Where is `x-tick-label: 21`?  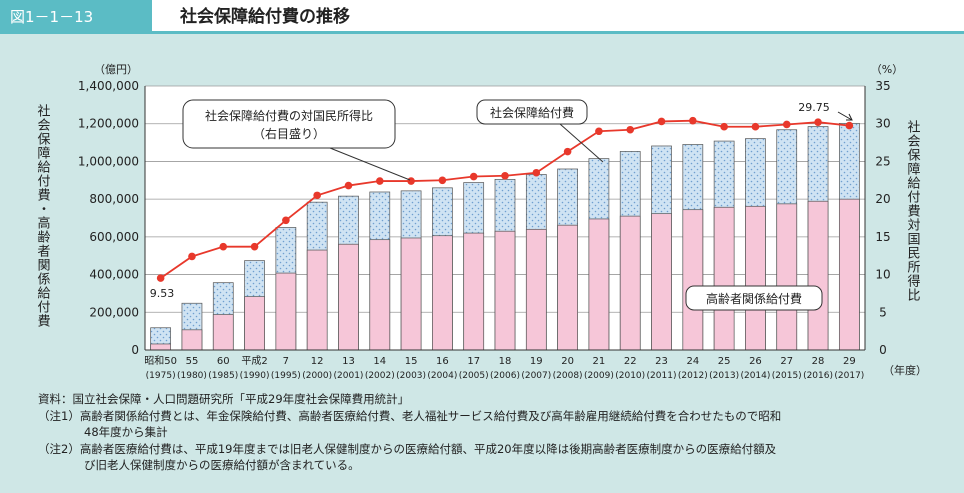 x-tick-label: 21 is located at coordinates (599, 361).